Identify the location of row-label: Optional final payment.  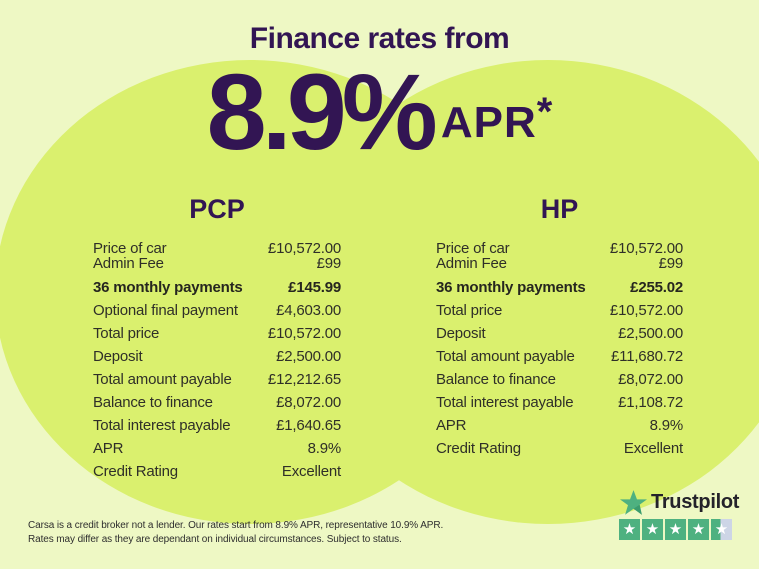
(165, 310).